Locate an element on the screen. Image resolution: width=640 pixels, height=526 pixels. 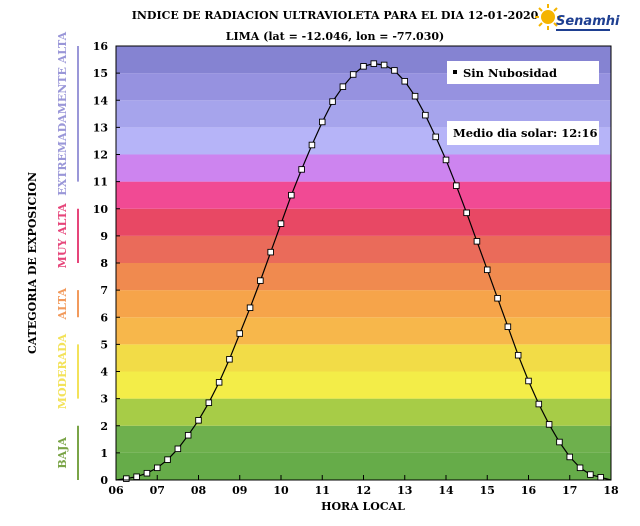
x-tick-label: 07 is located at coordinates (157, 490).